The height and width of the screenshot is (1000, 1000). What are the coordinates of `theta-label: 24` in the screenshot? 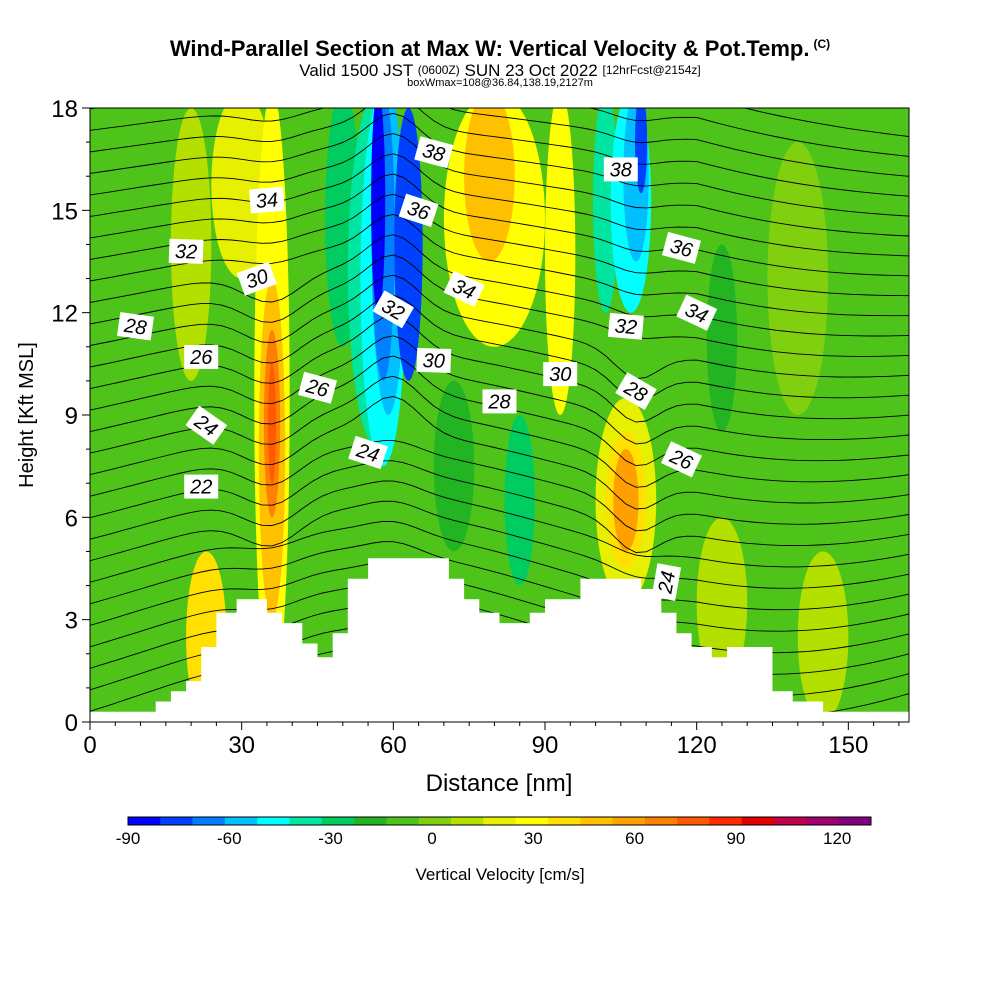 It's located at (666, 582).